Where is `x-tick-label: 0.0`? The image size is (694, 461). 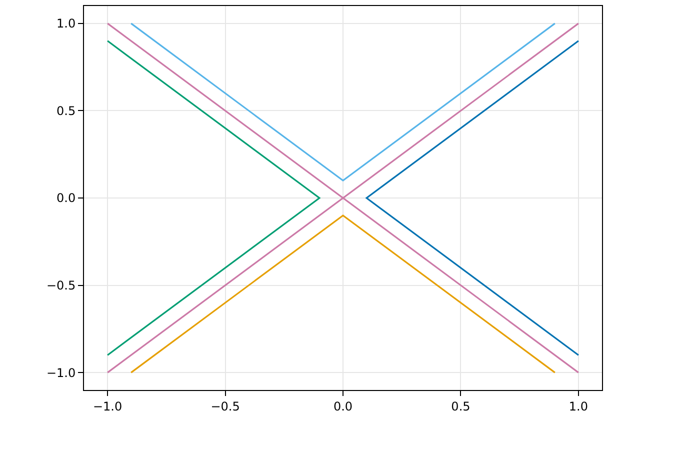 x-tick-label: 0.0 is located at coordinates (343, 406).